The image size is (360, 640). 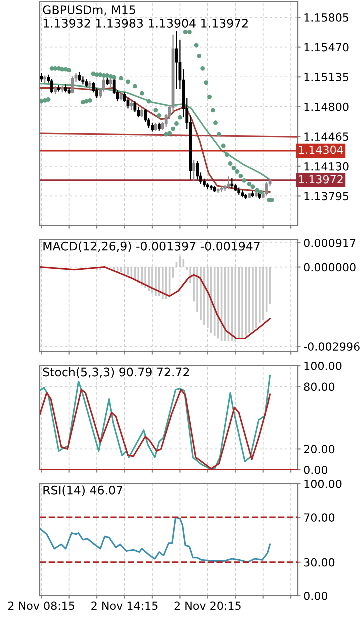 What do you see at coordinates (332, 346) in the screenshot?
I see `y-tick-label: -0.002996` at bounding box center [332, 346].